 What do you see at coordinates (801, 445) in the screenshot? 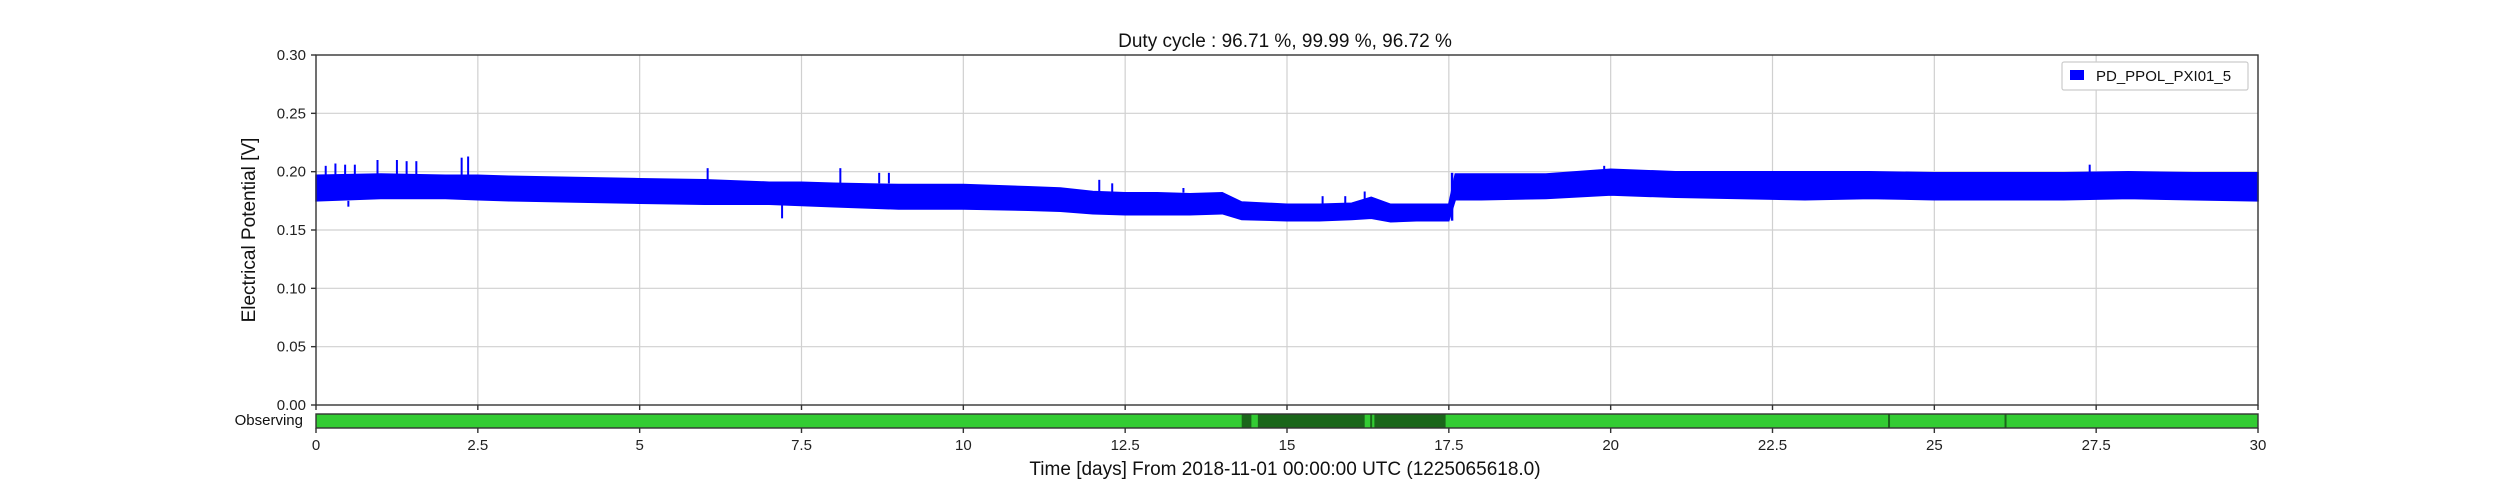
I see `x-tick-label: 7.5` at bounding box center [801, 445].